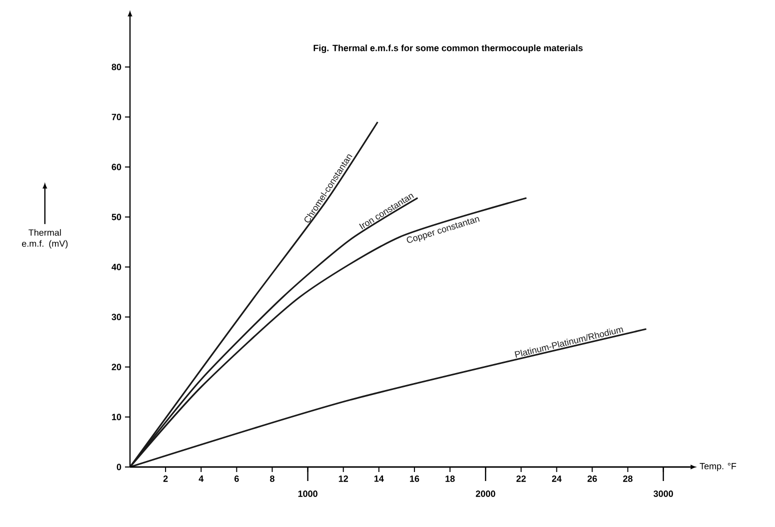 This screenshot has height=527, width=775. What do you see at coordinates (448, 49) in the screenshot?
I see `text: Fig. Thermal e.m.f.s for some common thermocouple materials` at bounding box center [448, 49].